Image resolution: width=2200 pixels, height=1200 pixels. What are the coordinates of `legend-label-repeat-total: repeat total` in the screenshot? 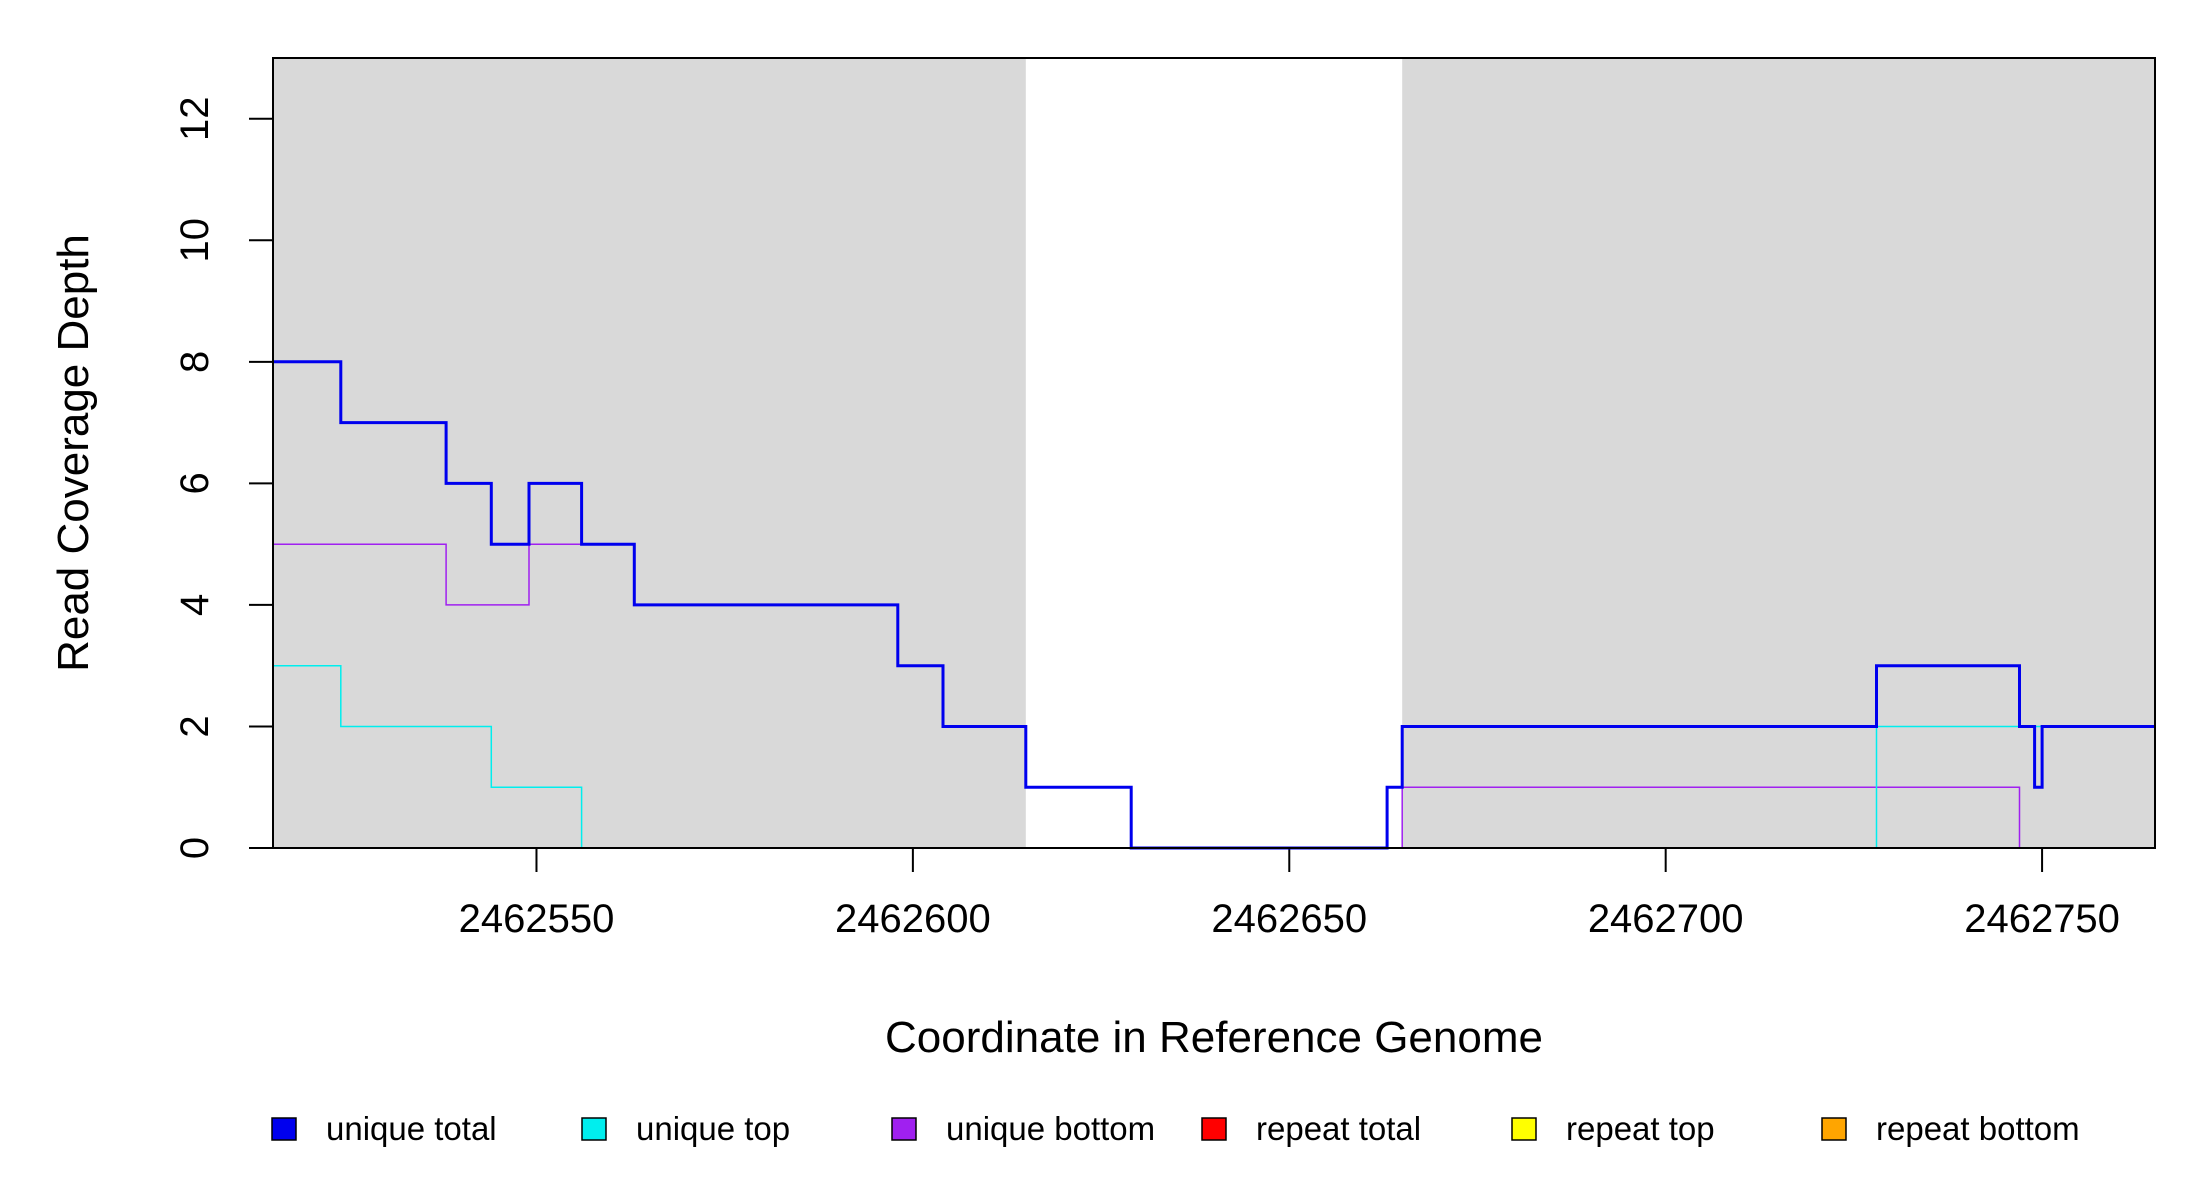 It's located at (1338, 1128).